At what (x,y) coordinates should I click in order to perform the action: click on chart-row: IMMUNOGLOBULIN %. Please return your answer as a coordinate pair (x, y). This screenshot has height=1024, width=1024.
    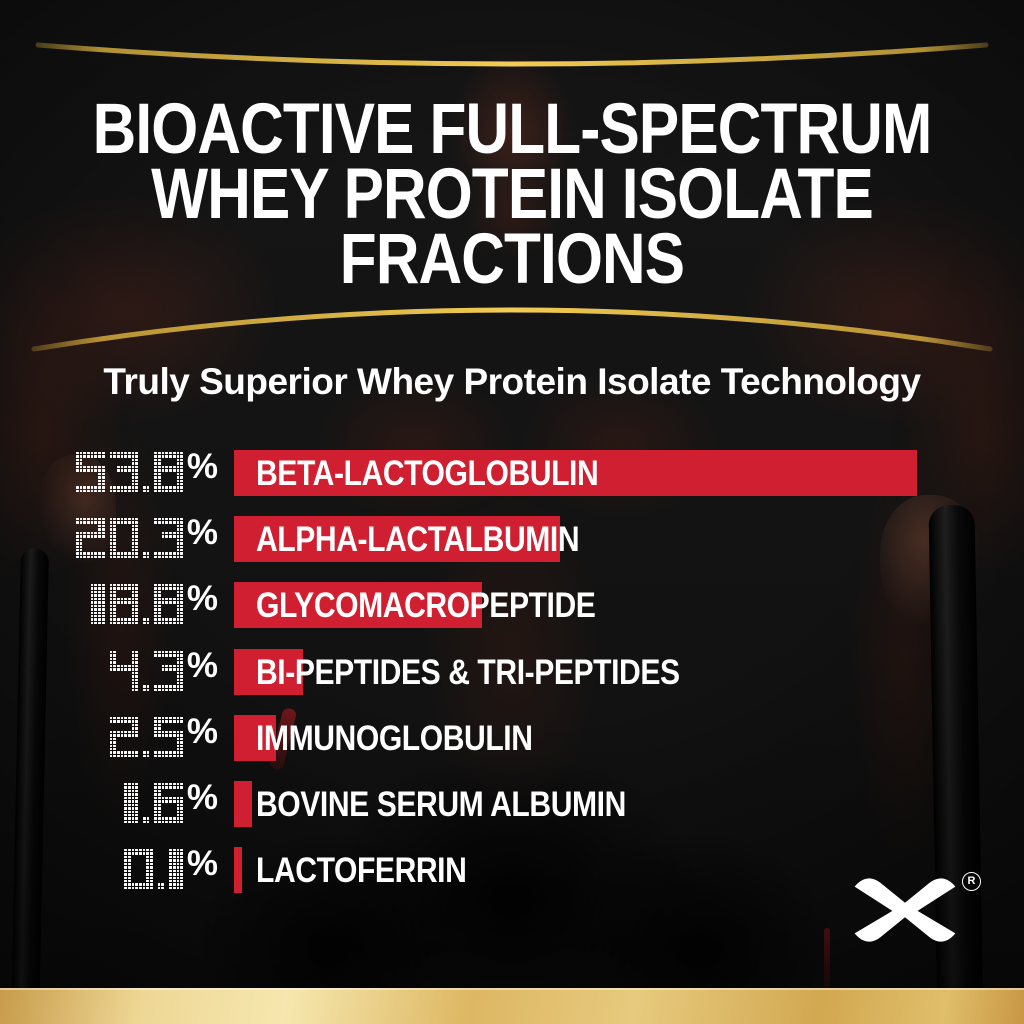
    Looking at the image, I should click on (512, 736).